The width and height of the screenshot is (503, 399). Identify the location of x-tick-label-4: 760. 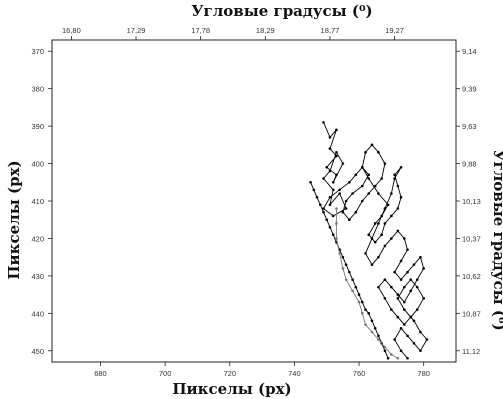
(359, 373).